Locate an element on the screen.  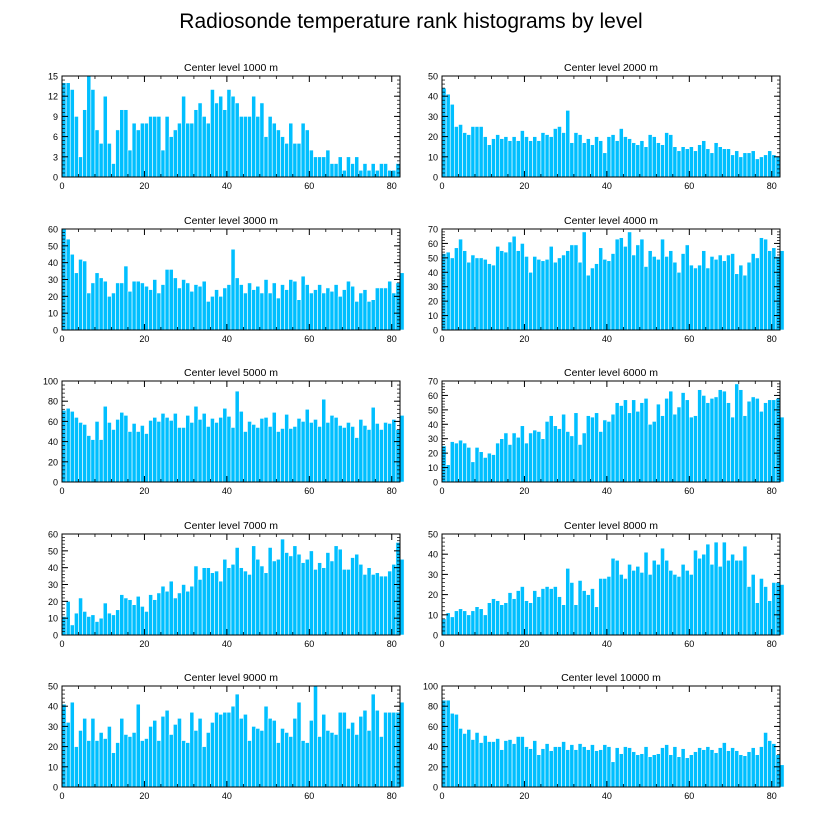
y-tick-label: 0 is located at coordinates (435, 178).